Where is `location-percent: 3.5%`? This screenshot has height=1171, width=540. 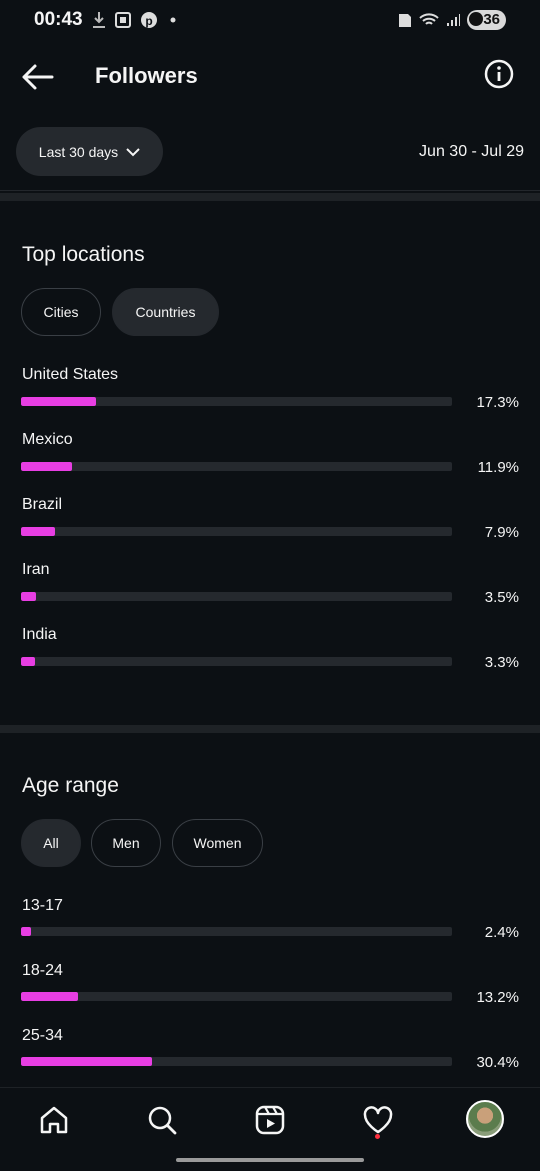
location-percent: 3.5% is located at coordinates (501, 597).